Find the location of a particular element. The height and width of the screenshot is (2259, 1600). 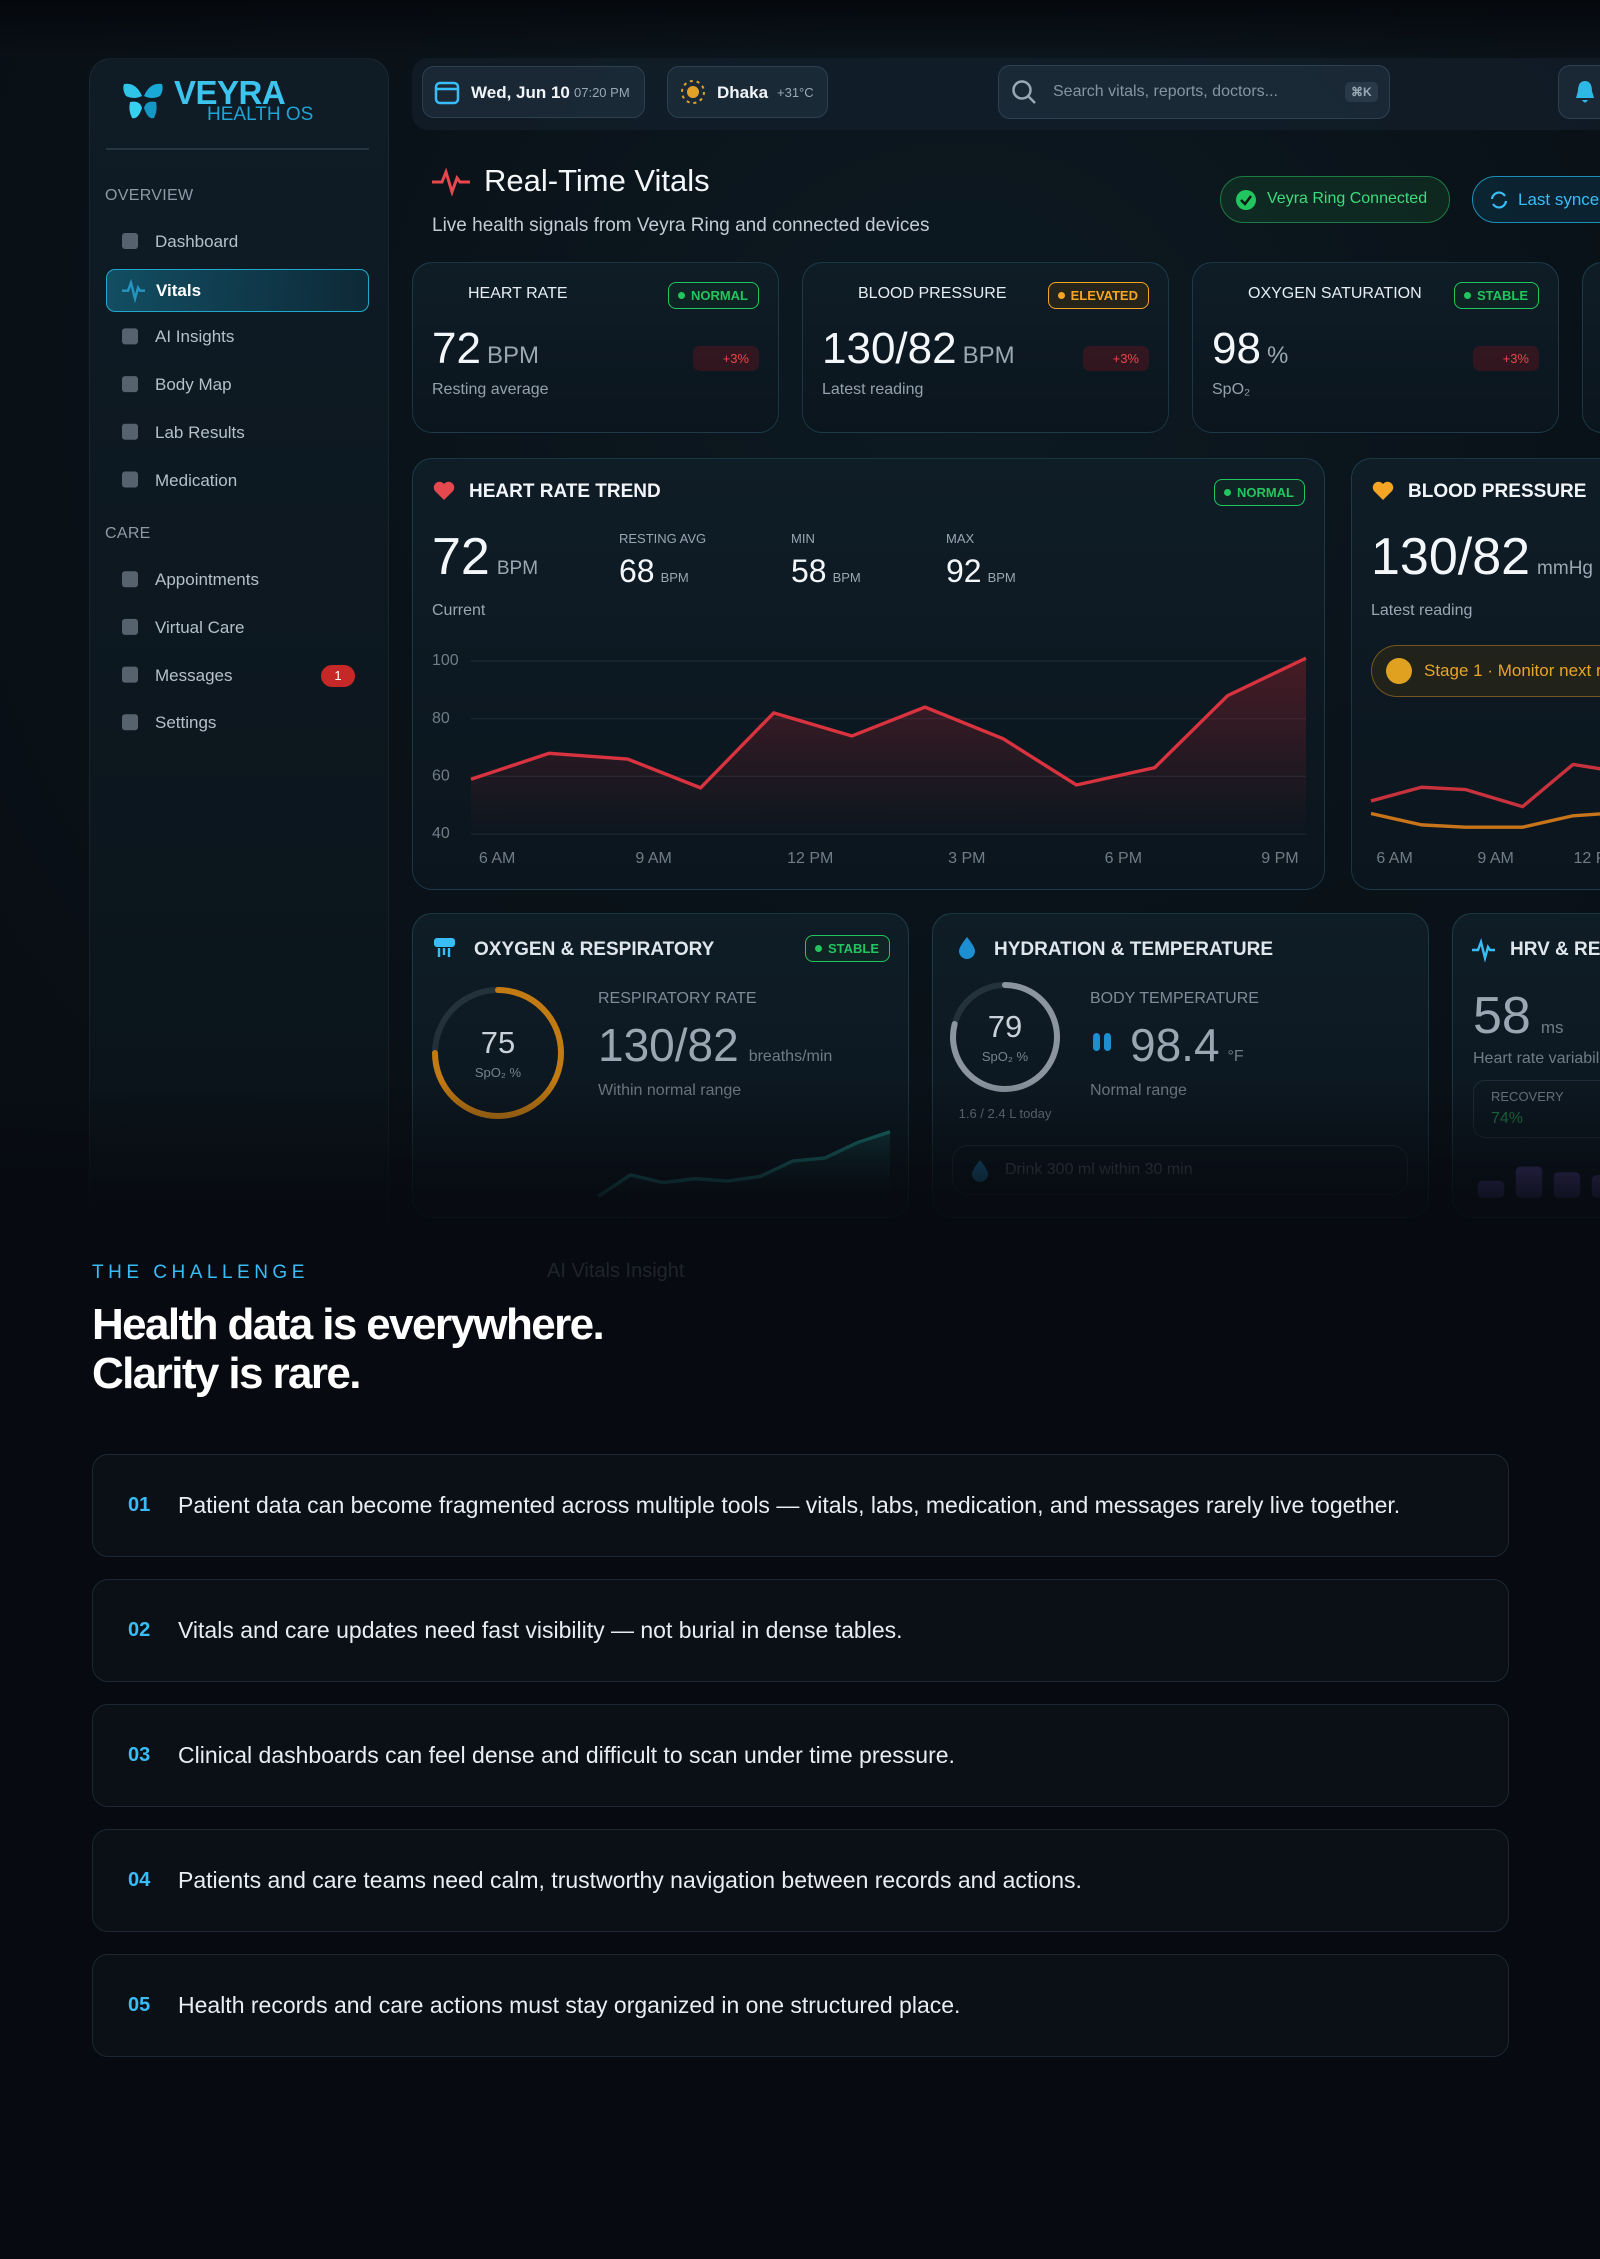

bp-unit: mmHg is located at coordinates (1565, 568).